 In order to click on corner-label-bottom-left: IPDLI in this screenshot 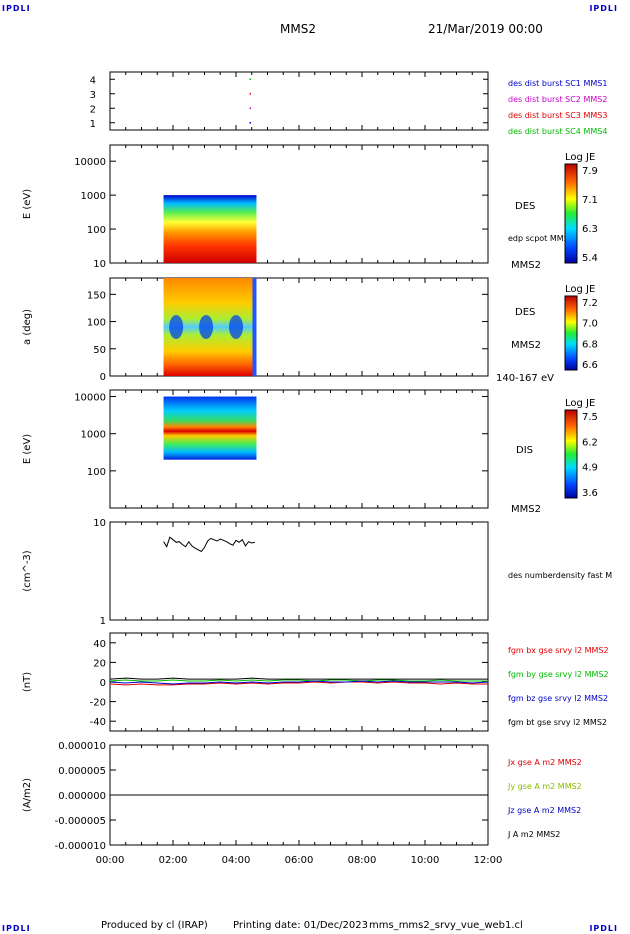, I will do `click(16, 928)`.